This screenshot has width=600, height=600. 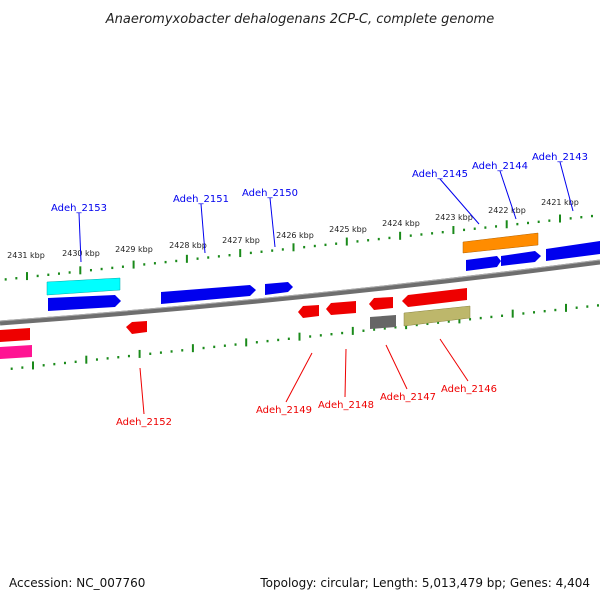 What do you see at coordinates (437, 316) in the screenshot?
I see `gene-feature-khaki` at bounding box center [437, 316].